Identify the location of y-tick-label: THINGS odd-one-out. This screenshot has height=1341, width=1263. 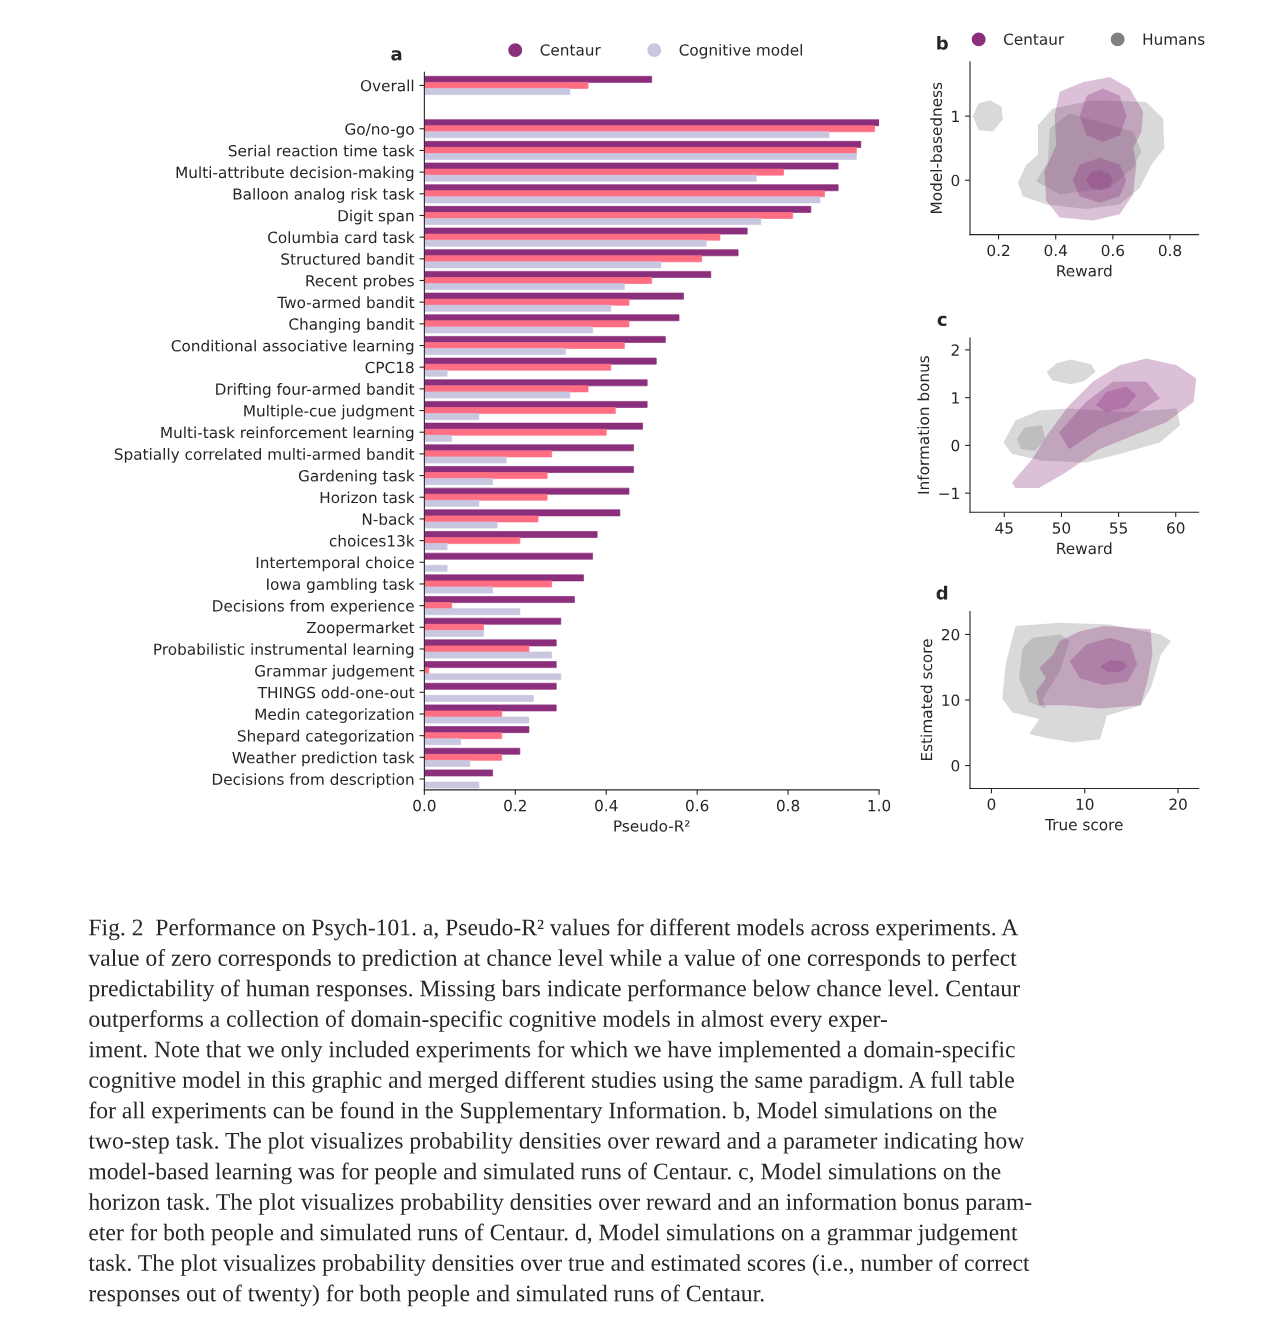
(336, 692).